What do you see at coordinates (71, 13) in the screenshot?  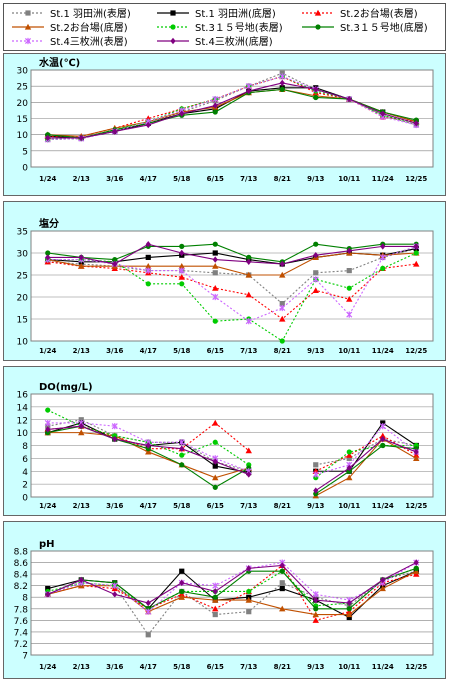 I see `legend-item: St.1 羽田洲(表層)` at bounding box center [71, 13].